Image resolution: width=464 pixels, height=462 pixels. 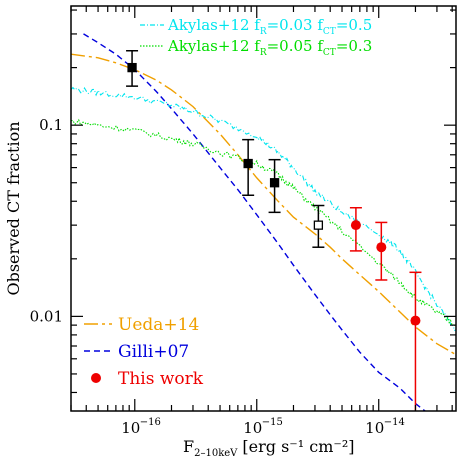 What do you see at coordinates (51, 125) in the screenshot?
I see `y-tick-label: 0.1` at bounding box center [51, 125].